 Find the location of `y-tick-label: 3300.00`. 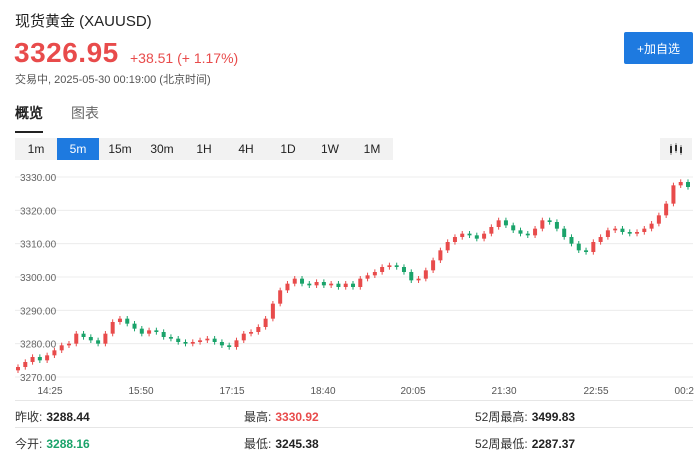

y-tick-label: 3300.00 is located at coordinates (38, 278).